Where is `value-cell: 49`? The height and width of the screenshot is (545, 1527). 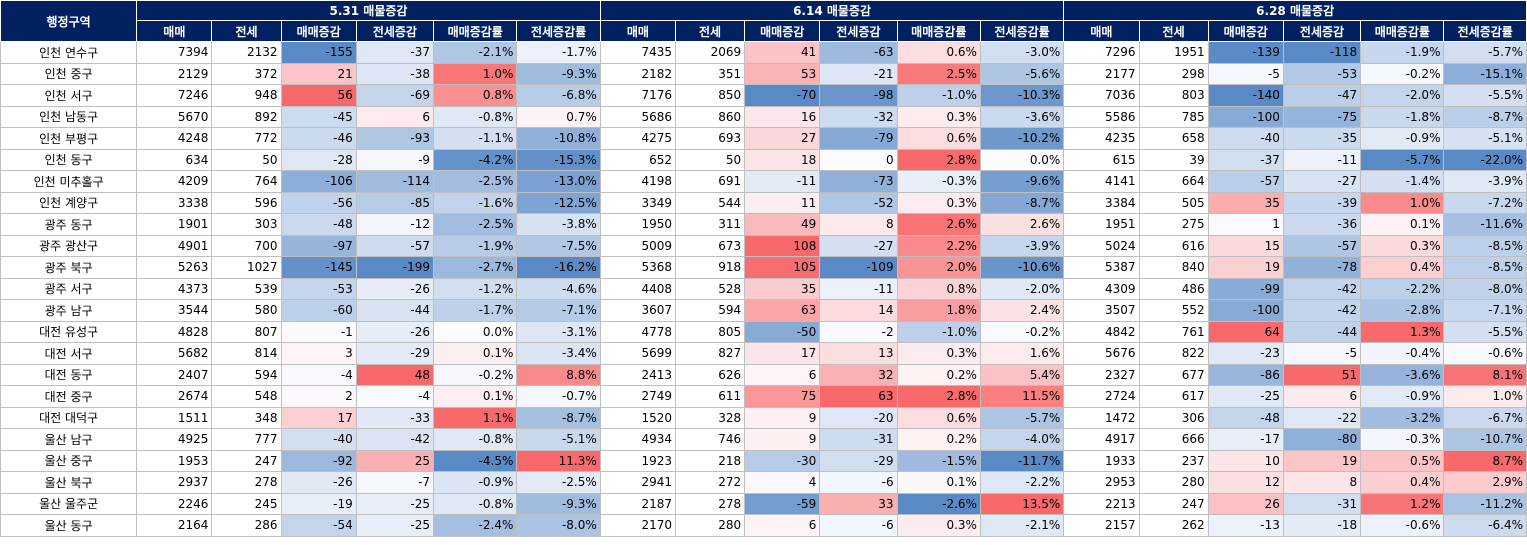
value-cell: 49 is located at coordinates (782, 224).